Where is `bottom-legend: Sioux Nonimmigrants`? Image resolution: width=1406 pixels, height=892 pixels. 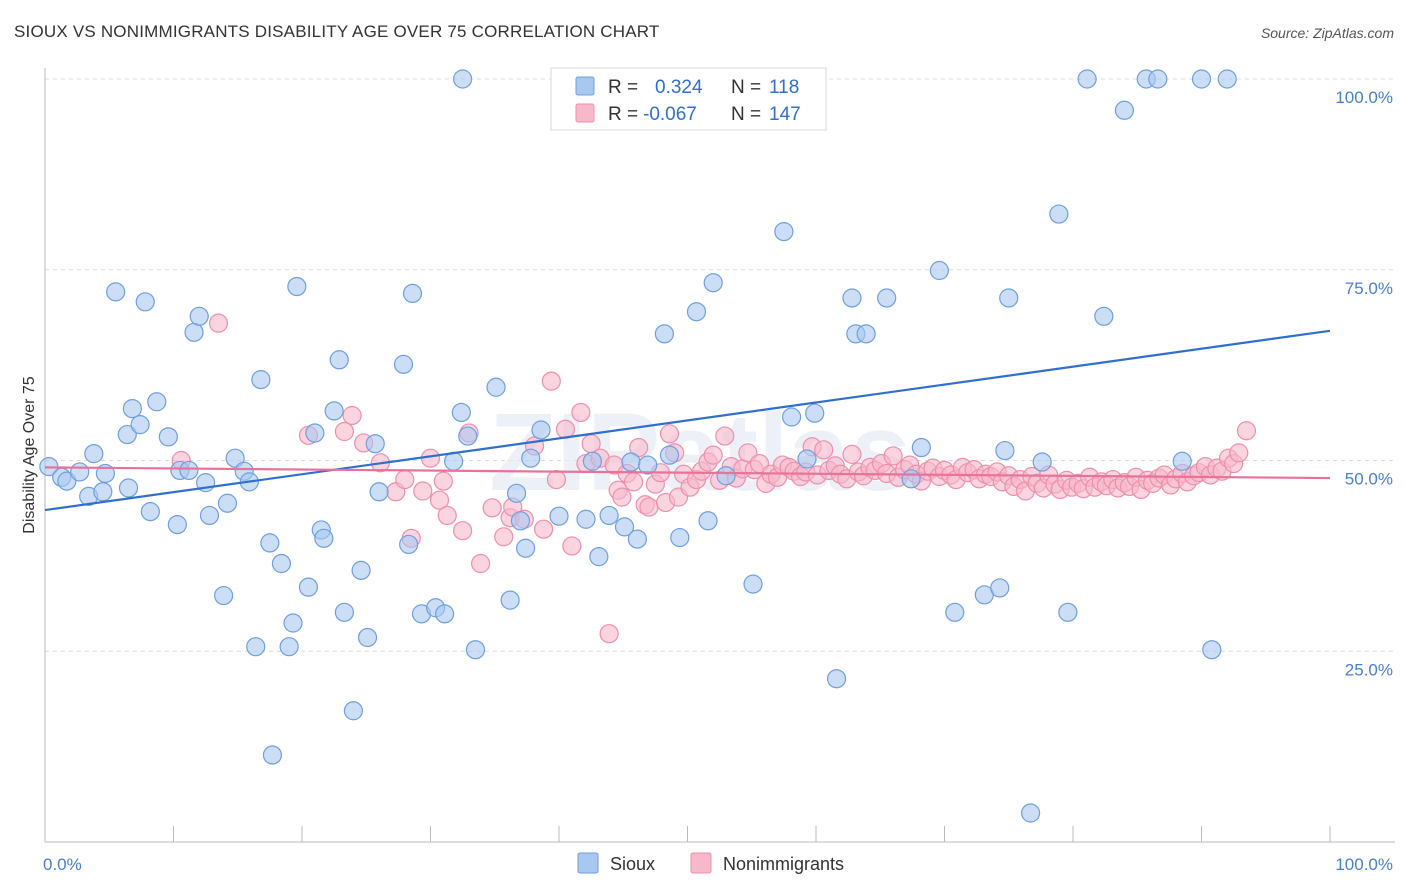 bottom-legend: Sioux Nonimmigrants is located at coordinates (710, 863).